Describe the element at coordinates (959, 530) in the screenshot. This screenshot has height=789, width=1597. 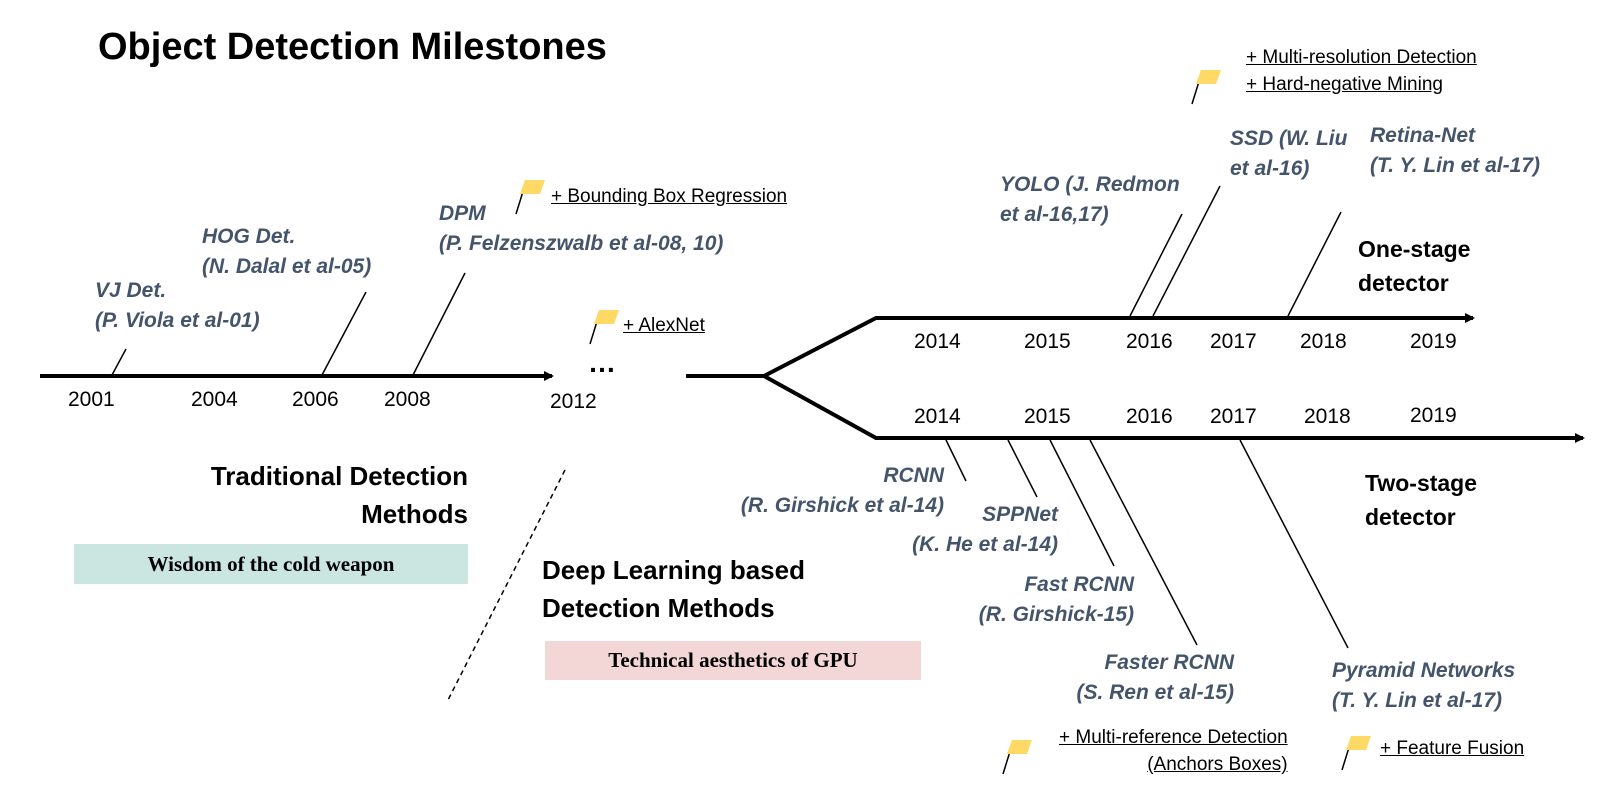
I see `detector-sppnet: SPPNet (K. He et al-14)` at that location.